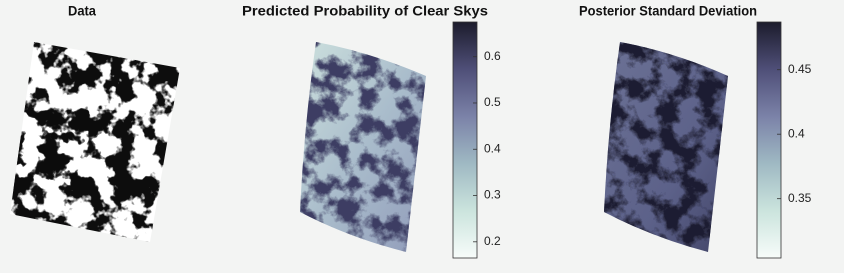 The width and height of the screenshot is (844, 273). I want to click on panel-title: Data, so click(82, 11).